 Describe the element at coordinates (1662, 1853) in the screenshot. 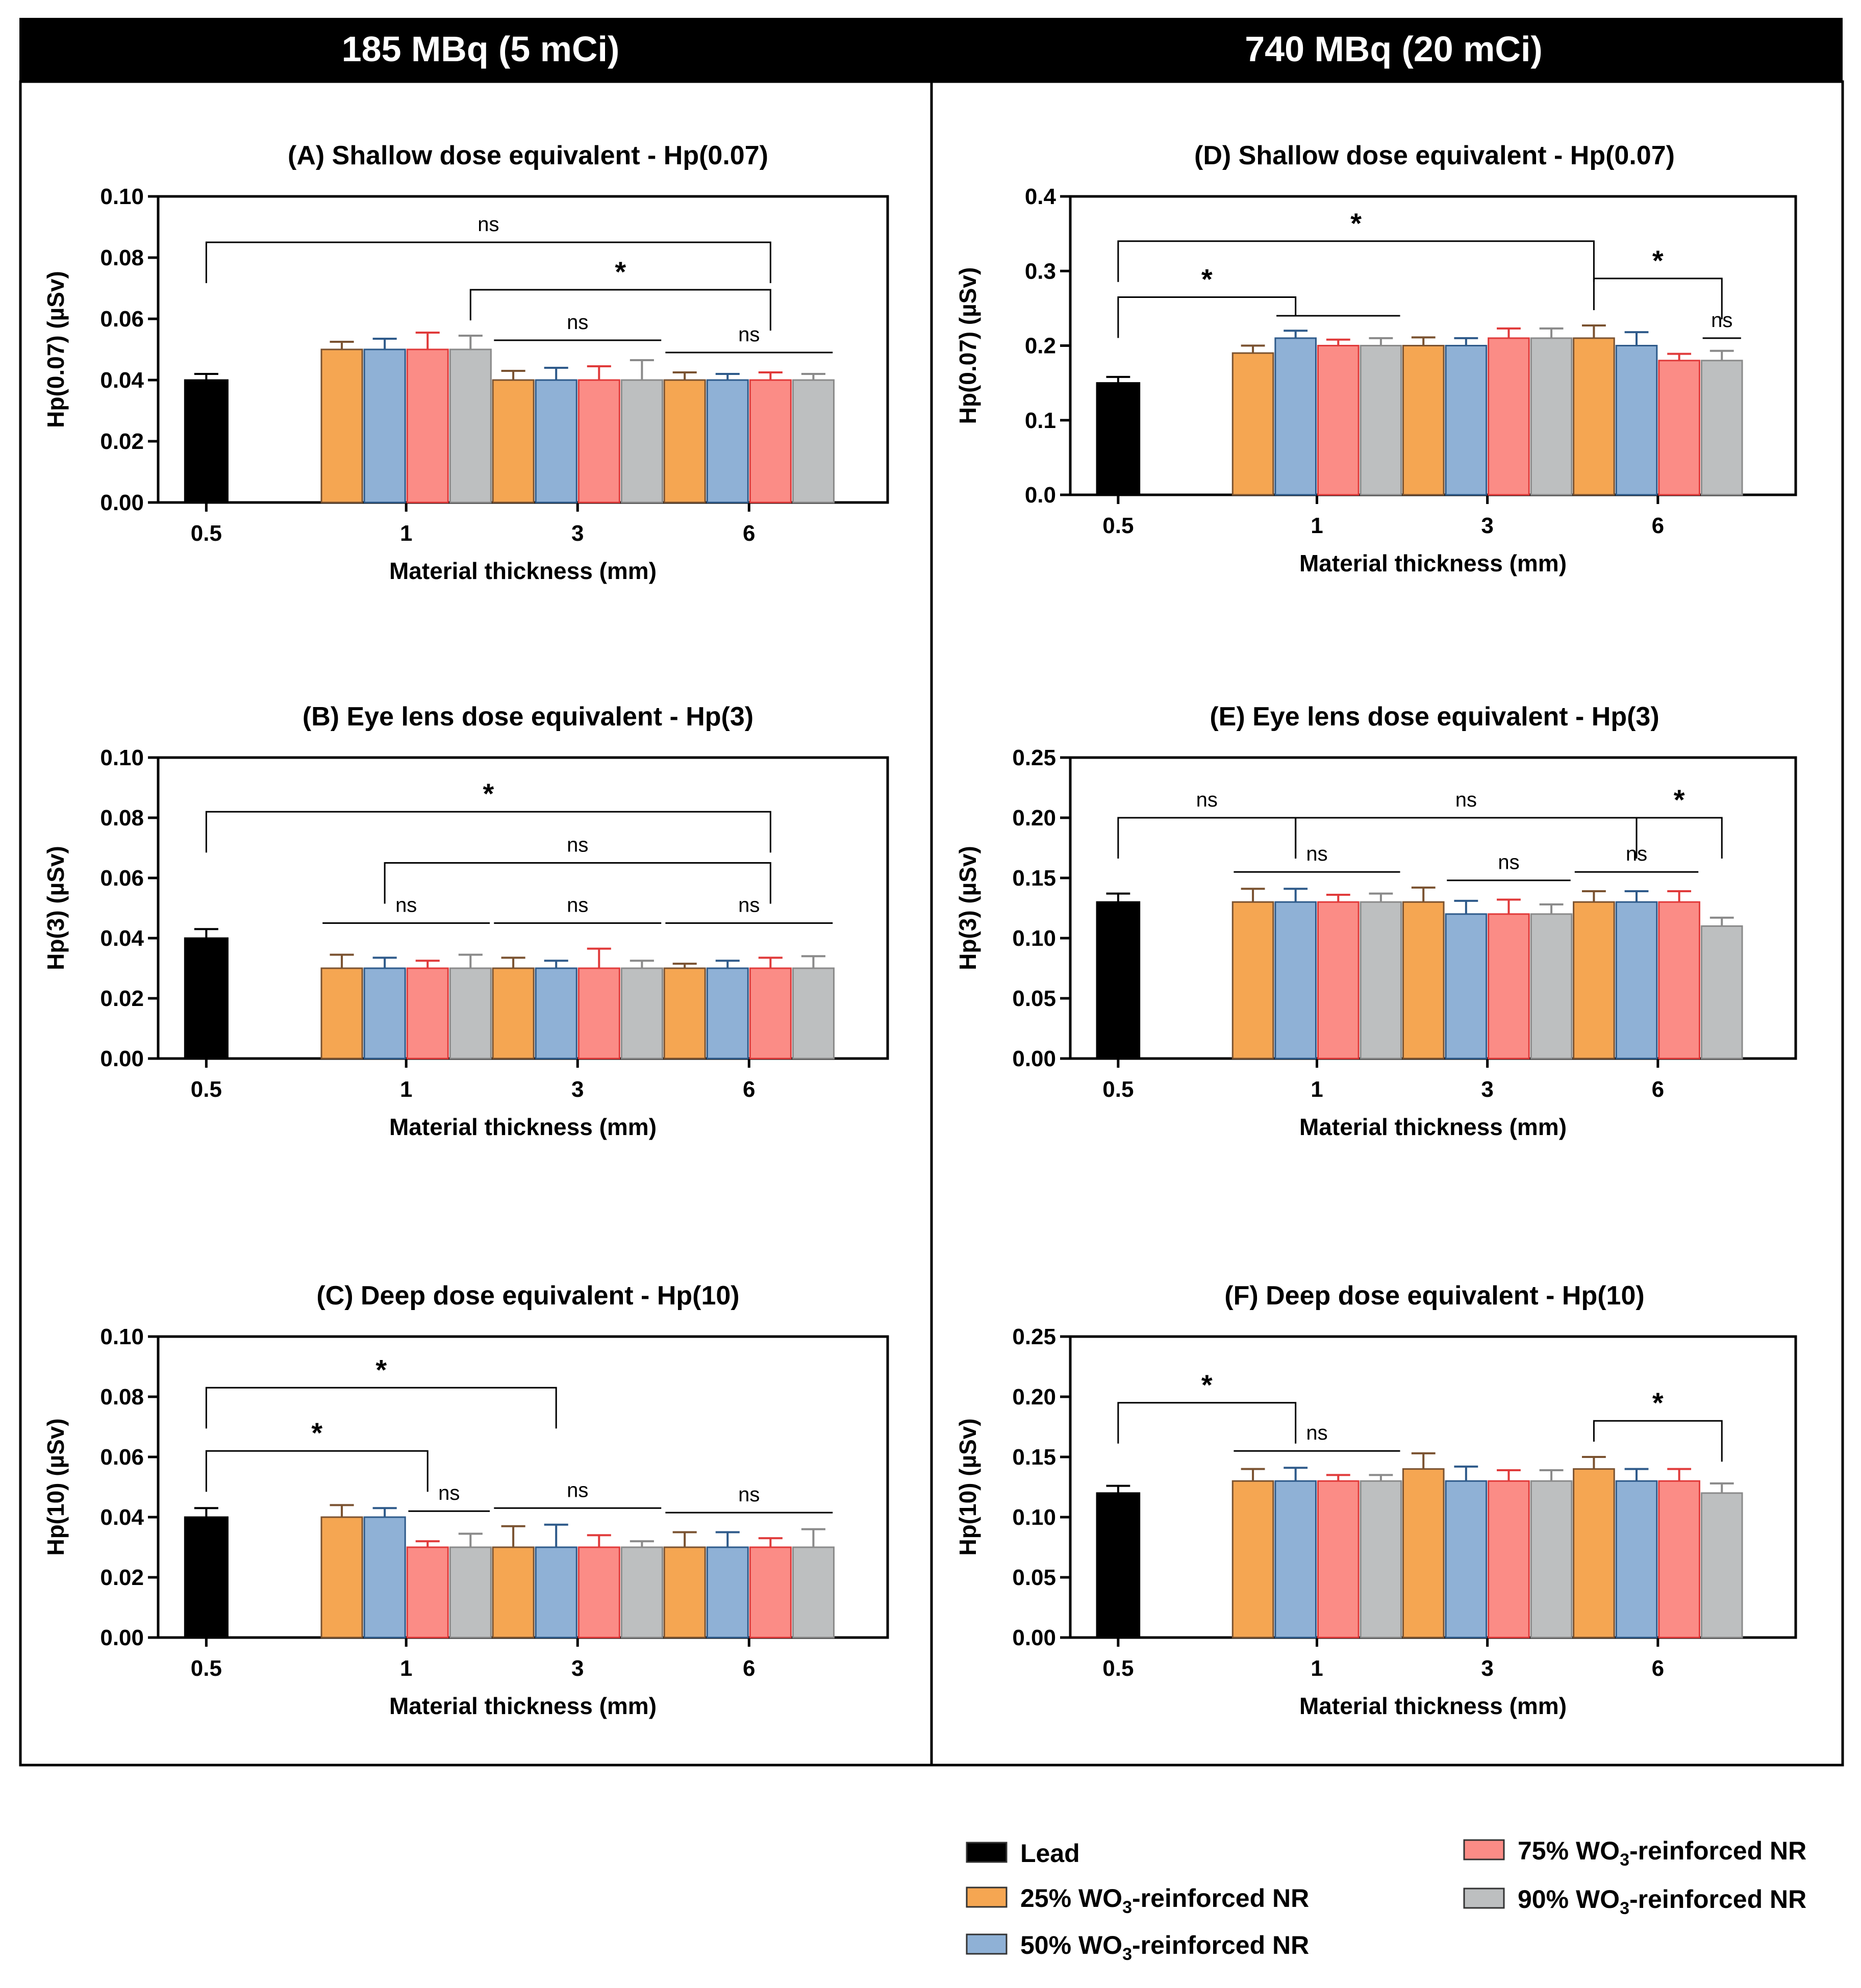

I see `legend-label: 75% WO3-reinforced NR` at that location.